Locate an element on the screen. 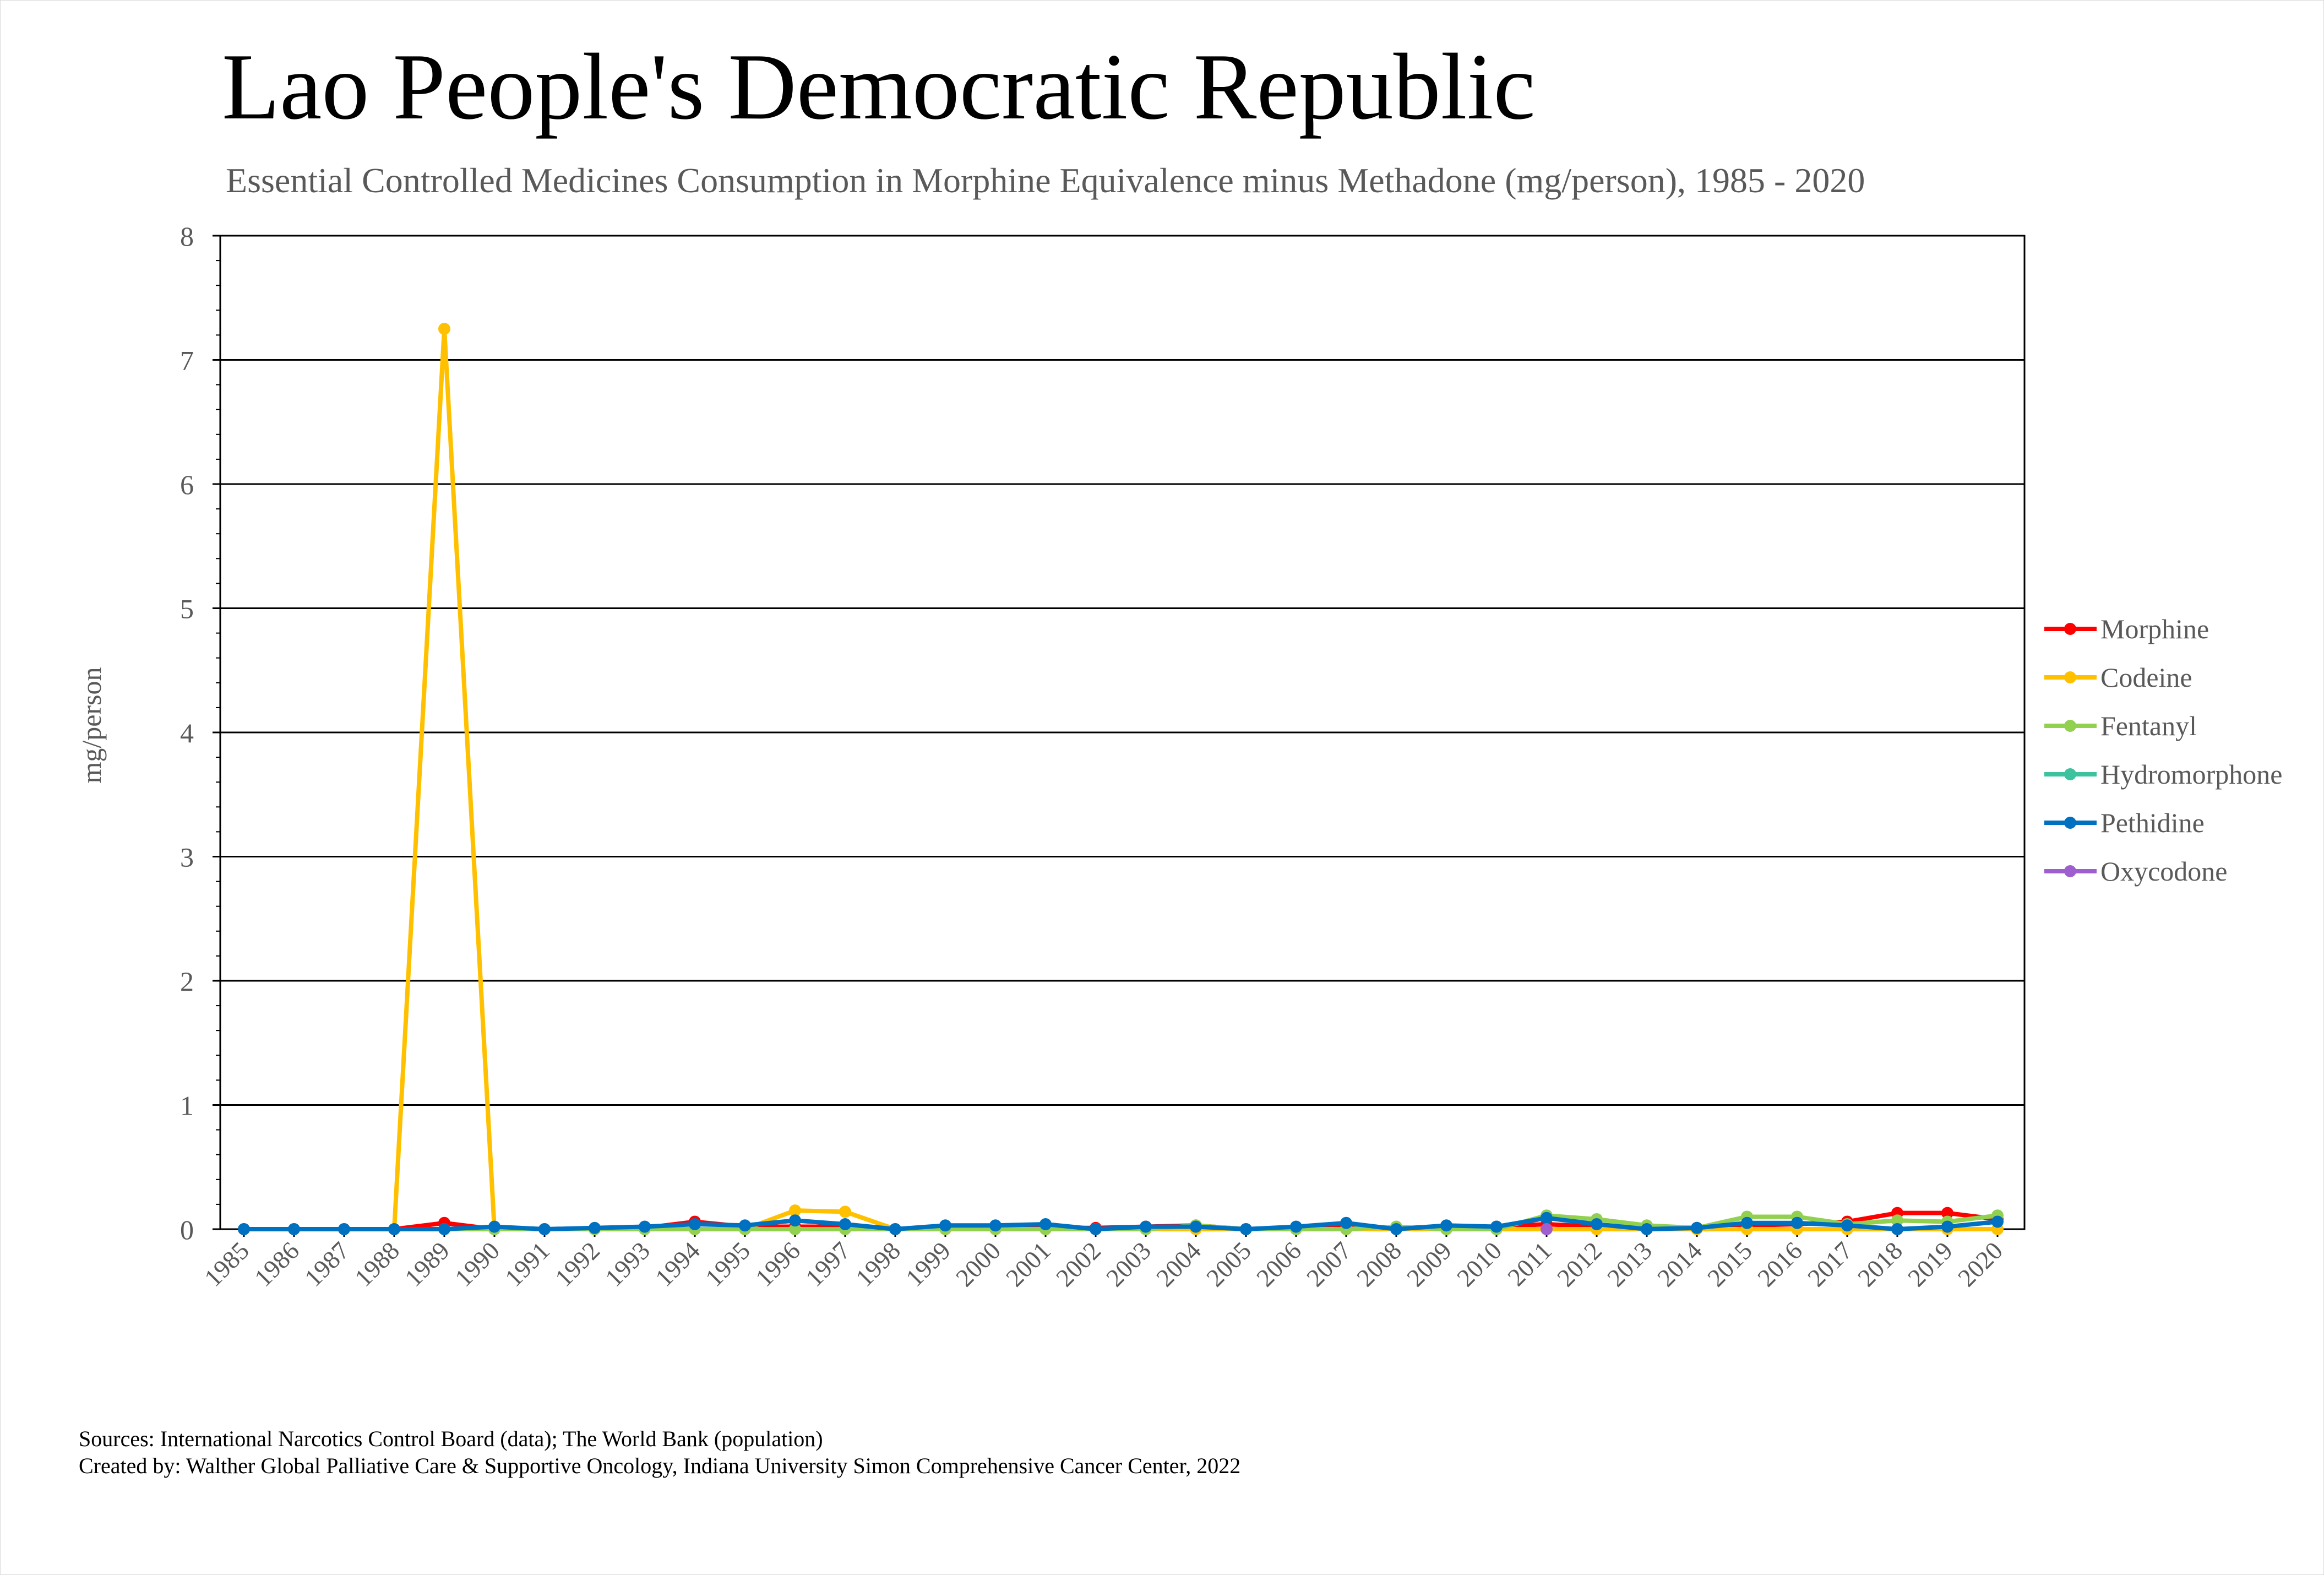 The image size is (2324, 1575). x-tick-label: 2014 is located at coordinates (1679, 1264).